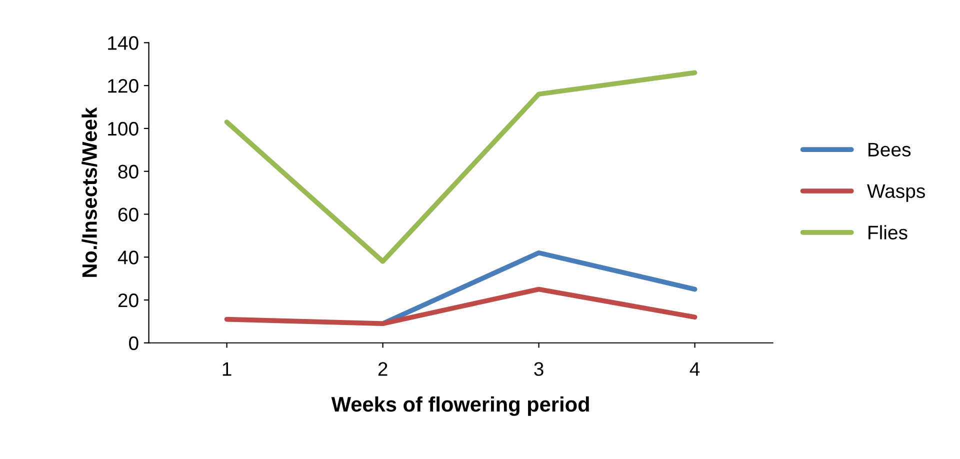  Describe the element at coordinates (896, 193) in the screenshot. I see `legend-label: Wasps` at that location.